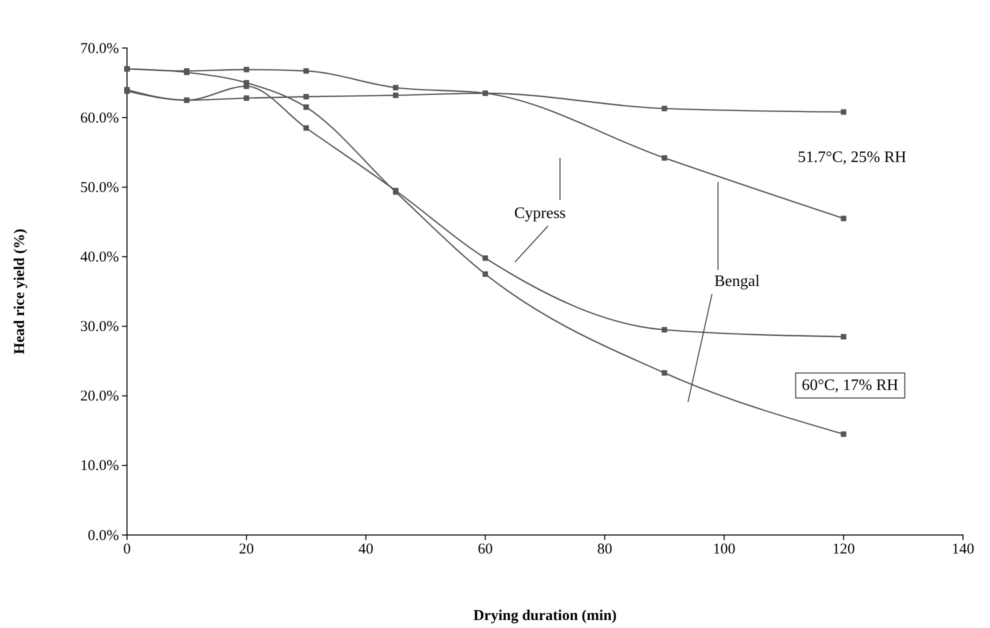 This screenshot has width=990, height=628. What do you see at coordinates (127, 550) in the screenshot?
I see `x-tick-label: 0` at bounding box center [127, 550].